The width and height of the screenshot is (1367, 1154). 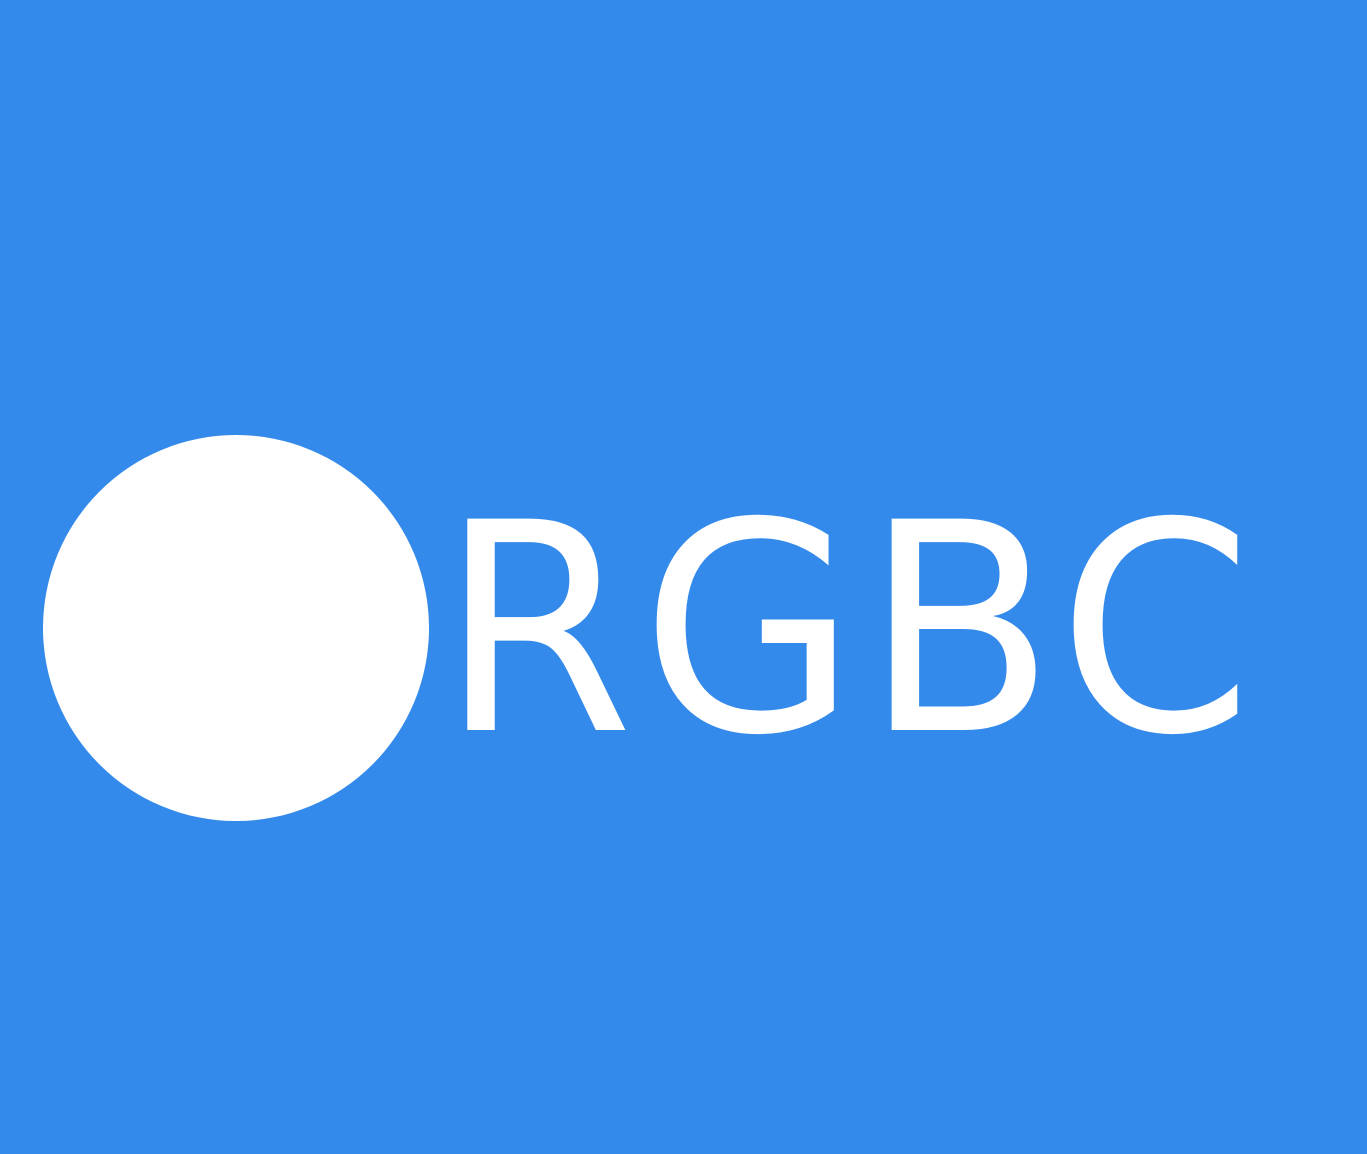 I want to click on white-circle-icon, so click(x=236, y=628).